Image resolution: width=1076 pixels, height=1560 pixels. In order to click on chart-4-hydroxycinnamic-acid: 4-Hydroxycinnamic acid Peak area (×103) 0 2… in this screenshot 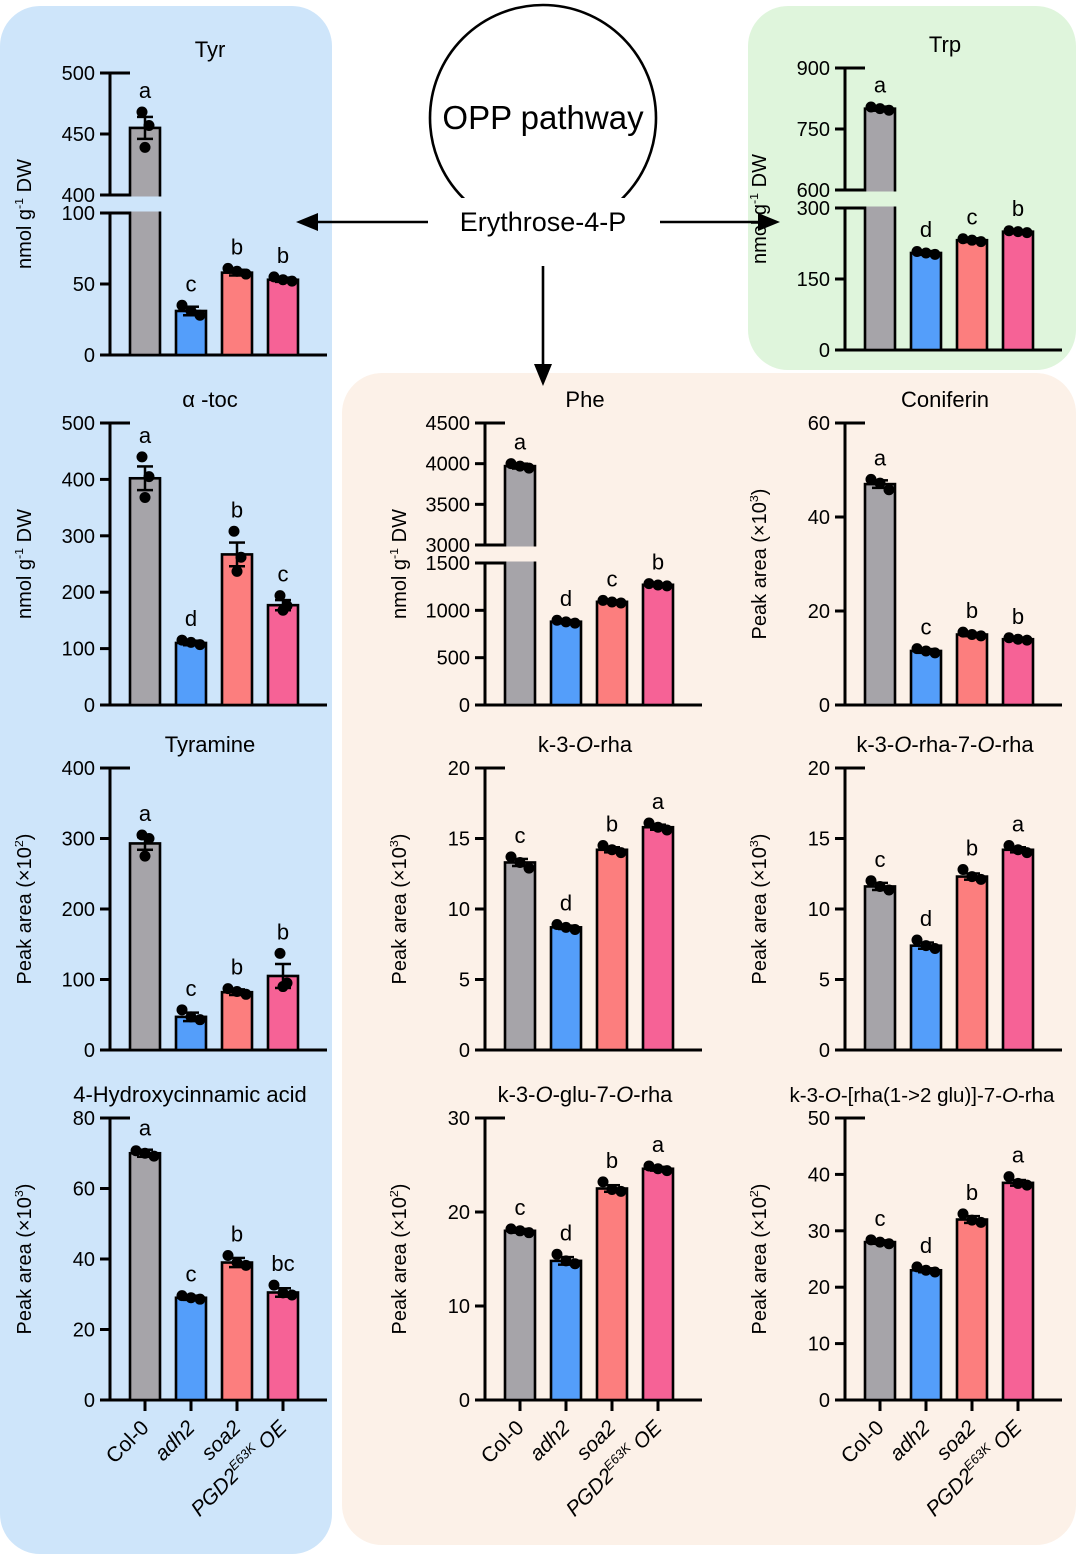, I will do `click(180, 1315)`.